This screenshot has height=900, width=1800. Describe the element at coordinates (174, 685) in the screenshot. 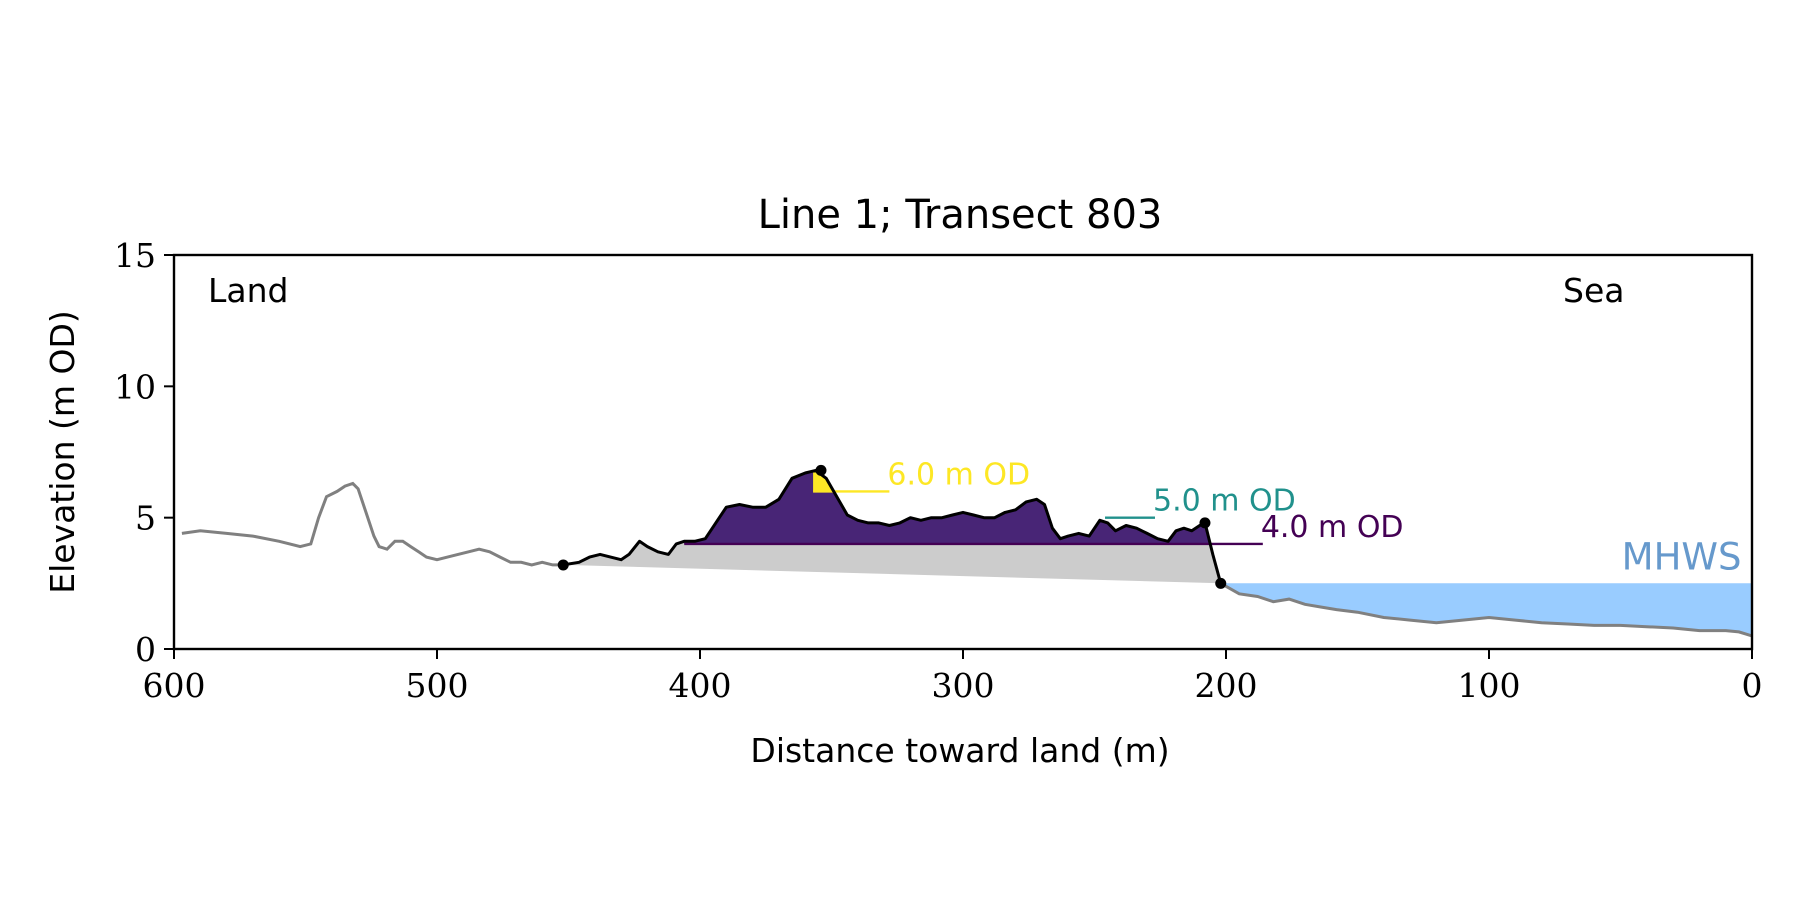

I see `x-tick-label-600: 600` at that location.